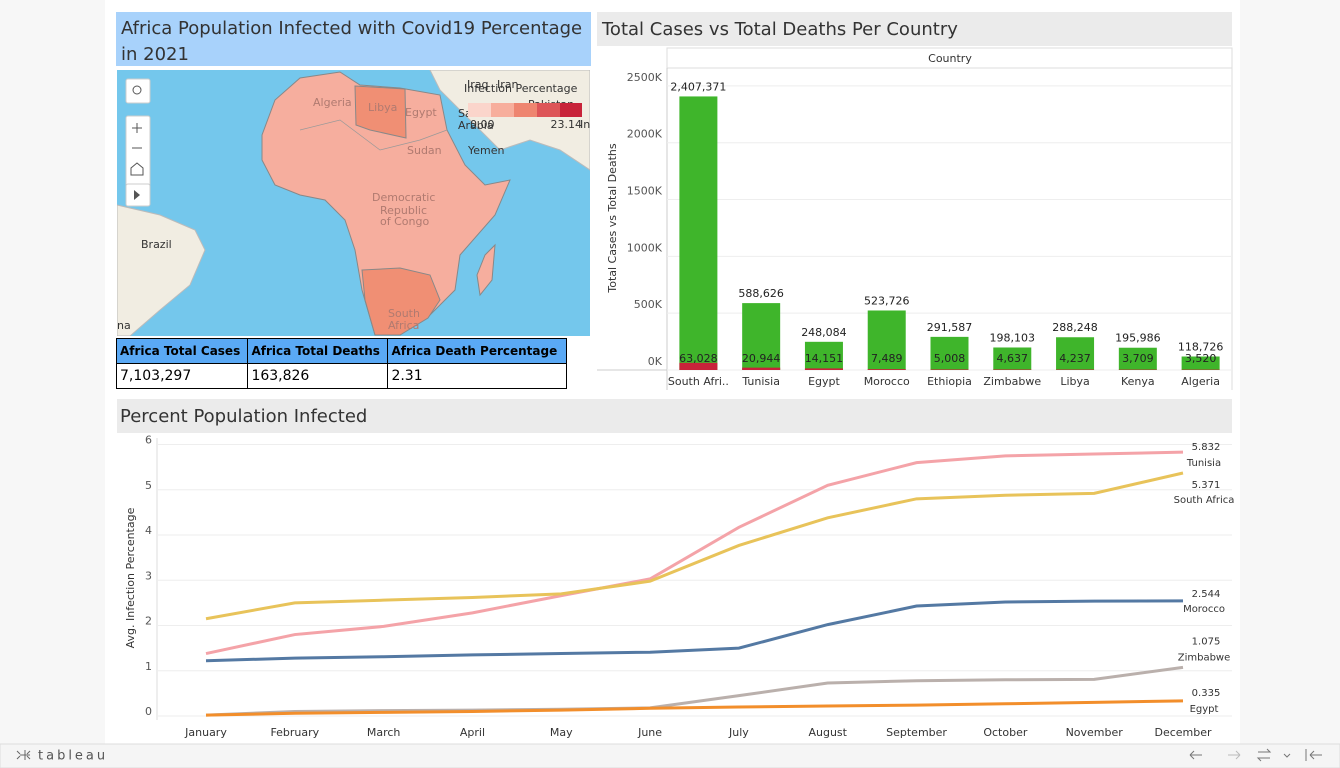 This screenshot has height=768, width=1340. Describe the element at coordinates (1012, 381) in the screenshot. I see `x-tick-label: Zimbabwe` at that location.